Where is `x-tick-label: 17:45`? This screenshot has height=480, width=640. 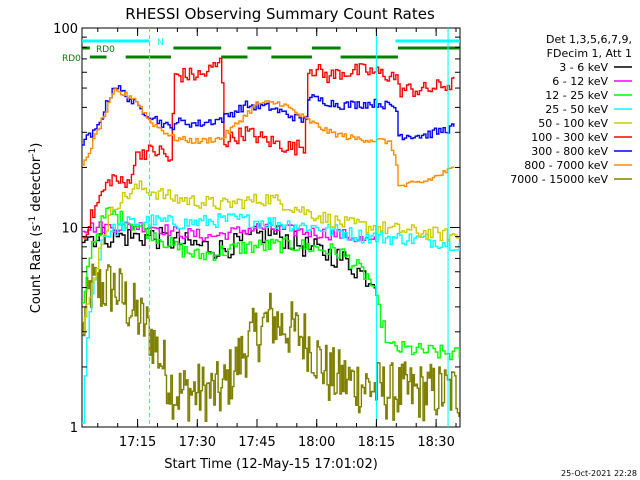
x-tick-label: 17:45 is located at coordinates (256, 442).